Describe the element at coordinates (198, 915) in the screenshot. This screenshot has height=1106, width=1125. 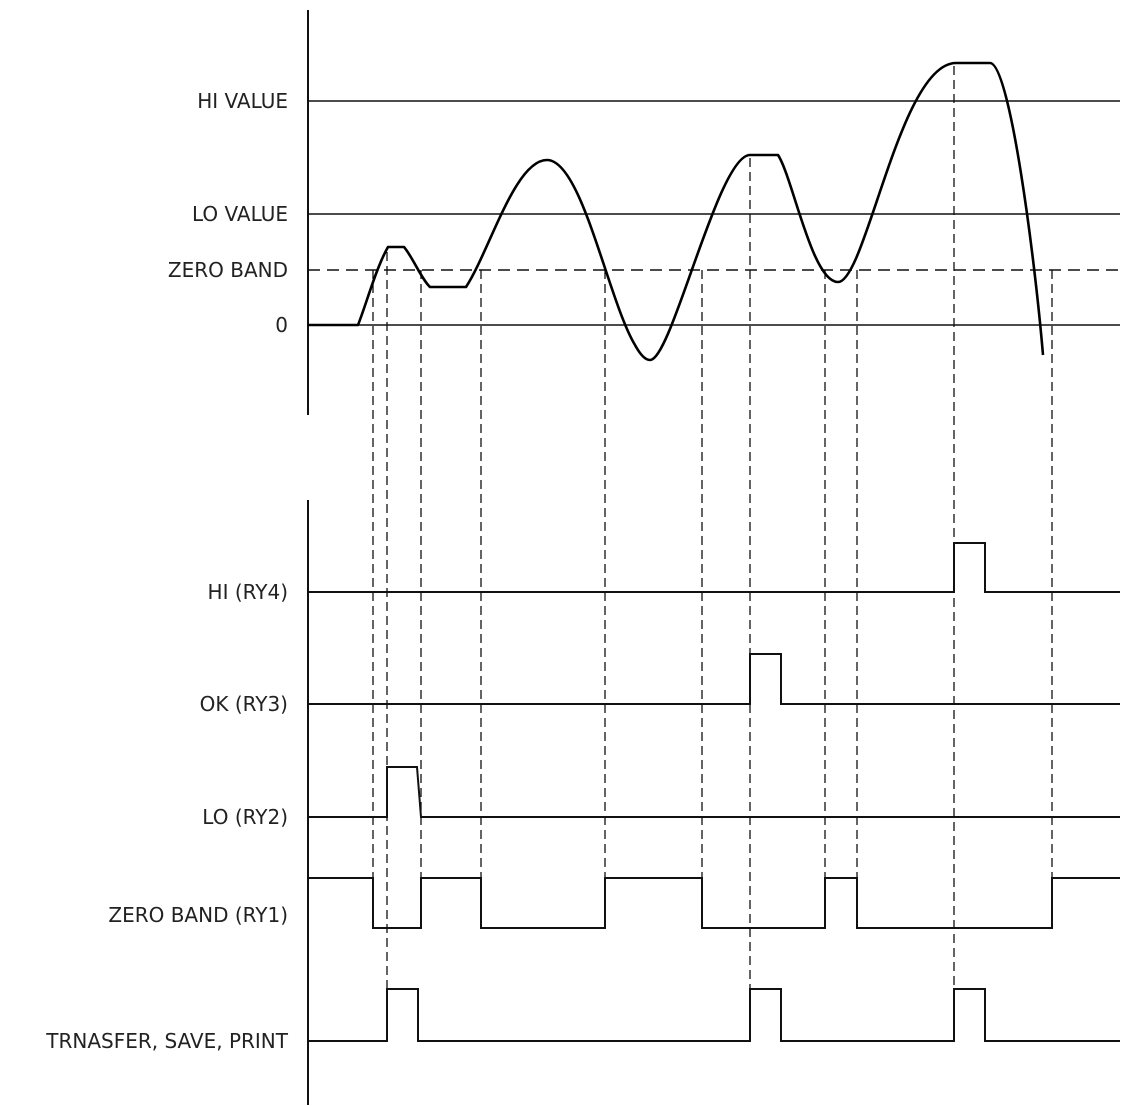
I see `zero-band-ry1-label: ZERO BAND (RY1)` at that location.